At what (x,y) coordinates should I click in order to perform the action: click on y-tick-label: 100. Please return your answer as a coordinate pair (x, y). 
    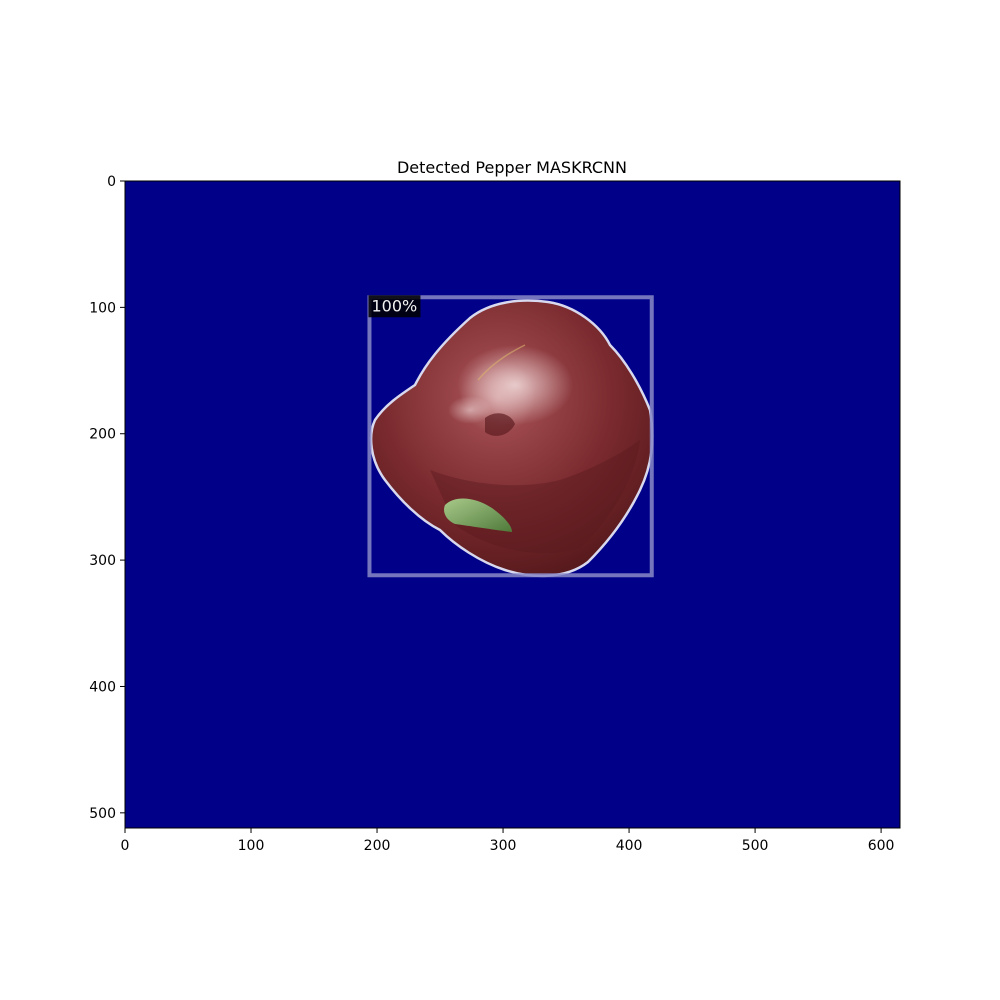
    Looking at the image, I should click on (102, 308).